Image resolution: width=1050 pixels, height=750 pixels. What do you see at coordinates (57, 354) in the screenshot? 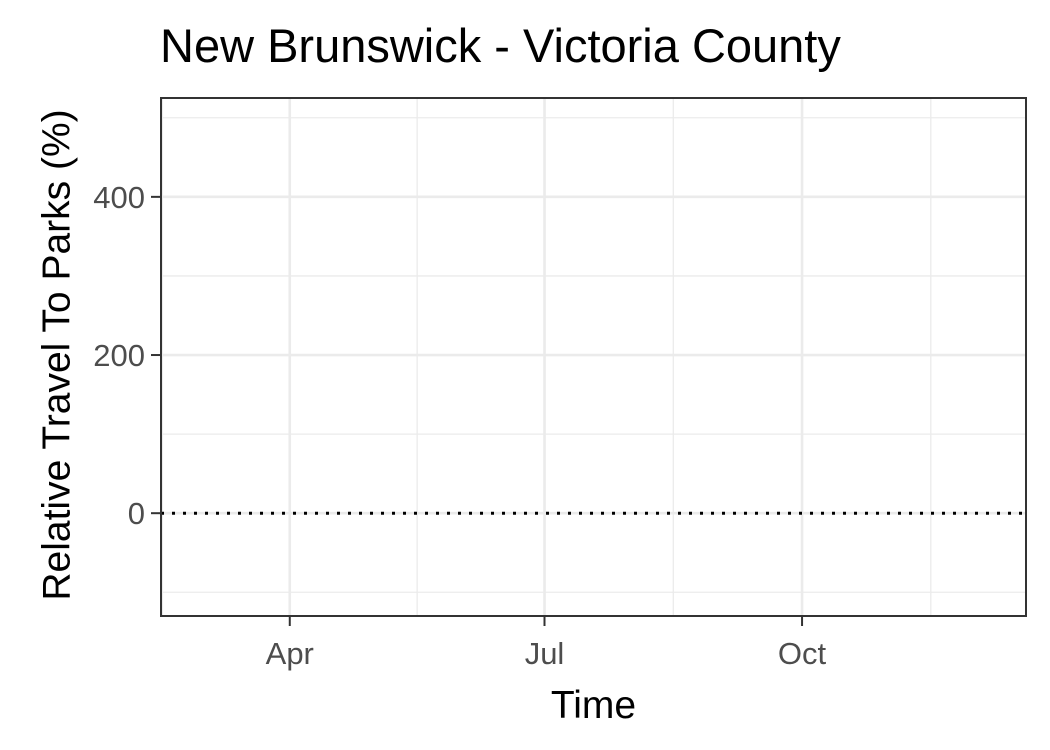
I see `y-axis-title: Relative Travel To Parks (%)` at bounding box center [57, 354].